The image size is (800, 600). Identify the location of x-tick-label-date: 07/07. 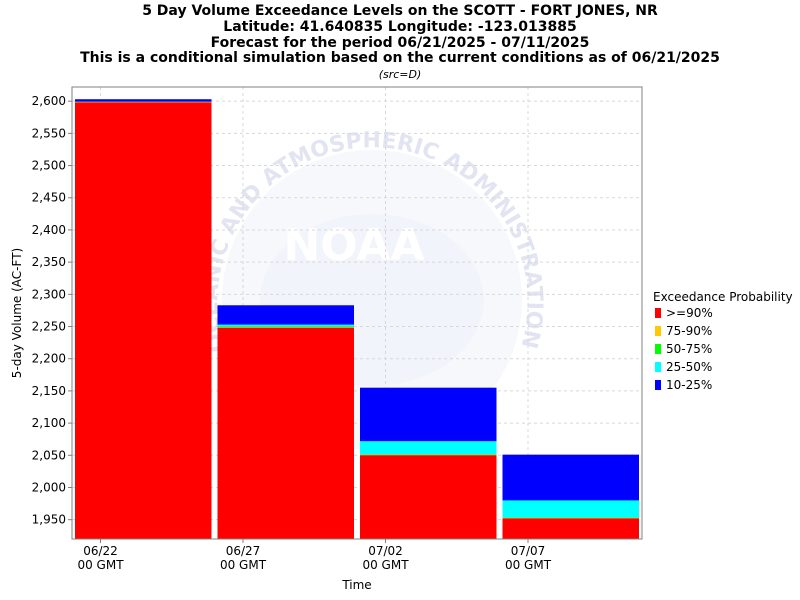
(528, 551).